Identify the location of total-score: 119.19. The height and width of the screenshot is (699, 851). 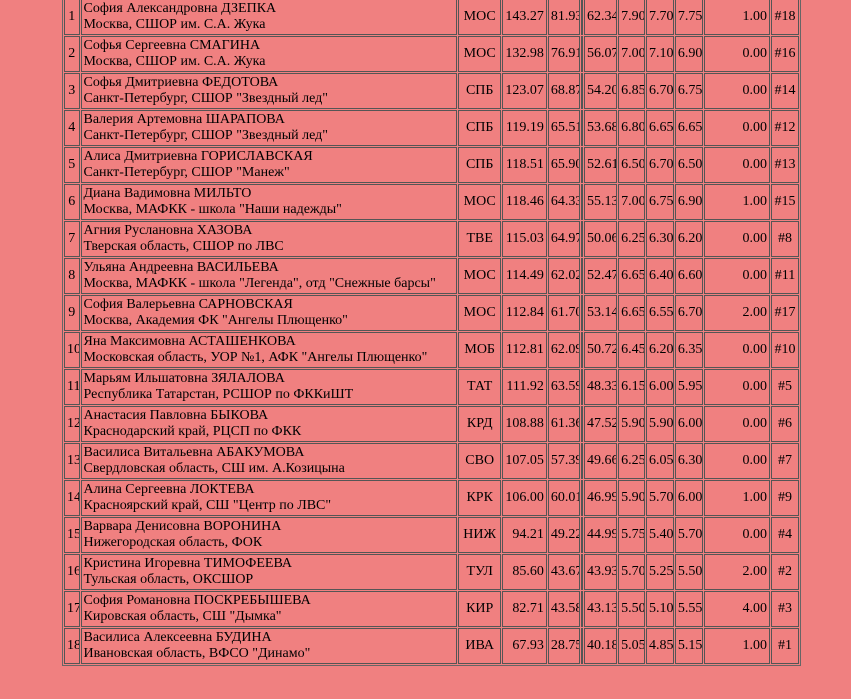
(524, 128).